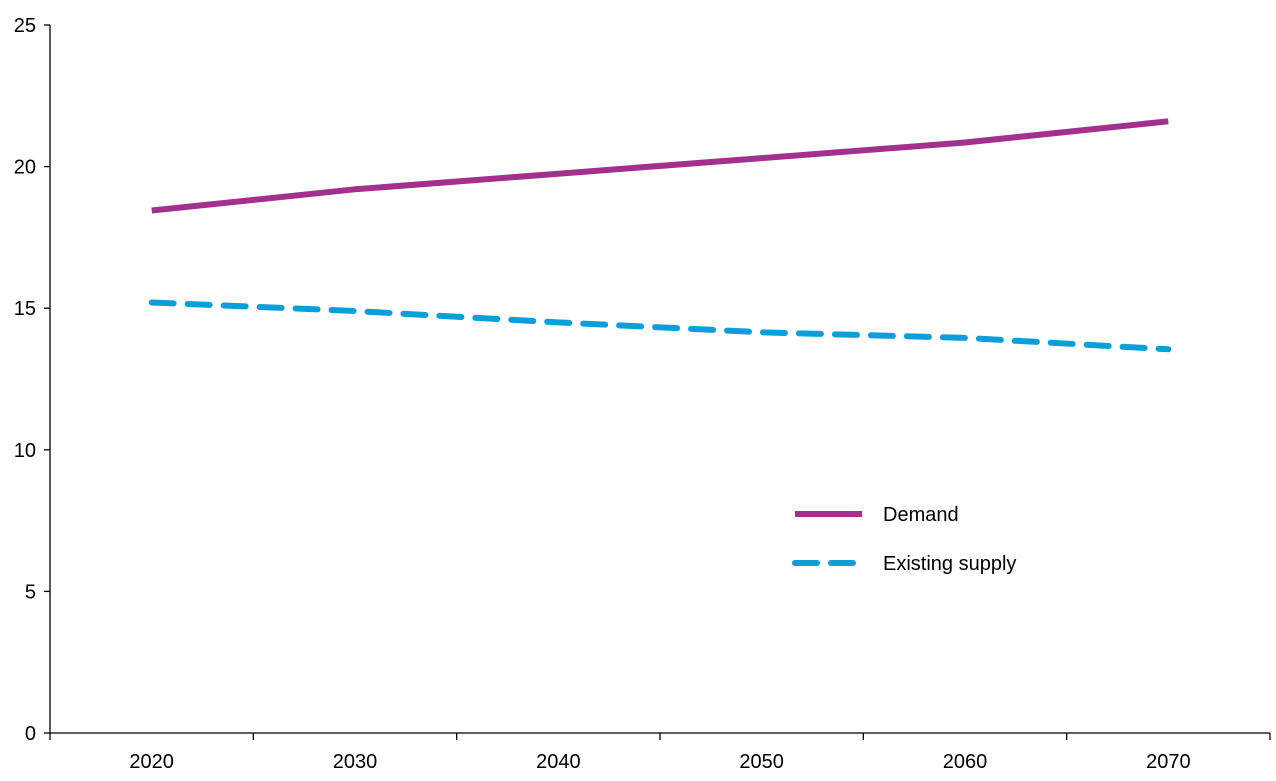 Image resolution: width=1276 pixels, height=781 pixels. I want to click on x-tick-label: 2060, so click(965, 762).